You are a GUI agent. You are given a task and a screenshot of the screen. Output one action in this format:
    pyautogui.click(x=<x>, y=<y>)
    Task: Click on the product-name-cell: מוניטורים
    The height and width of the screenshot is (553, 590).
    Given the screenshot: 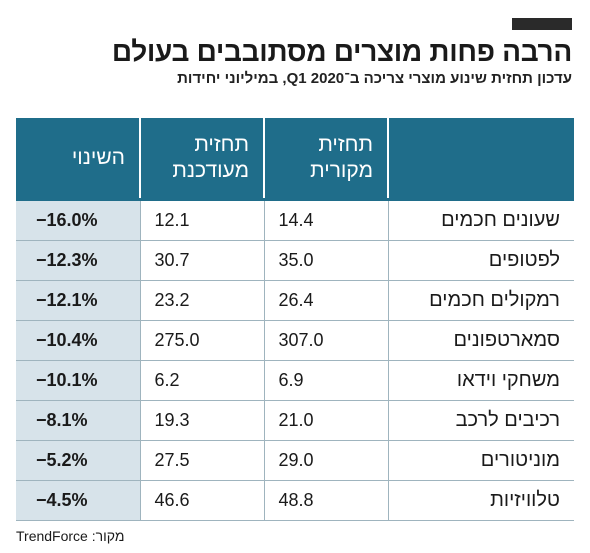 What is the action you would take?
    pyautogui.click(x=480, y=460)
    